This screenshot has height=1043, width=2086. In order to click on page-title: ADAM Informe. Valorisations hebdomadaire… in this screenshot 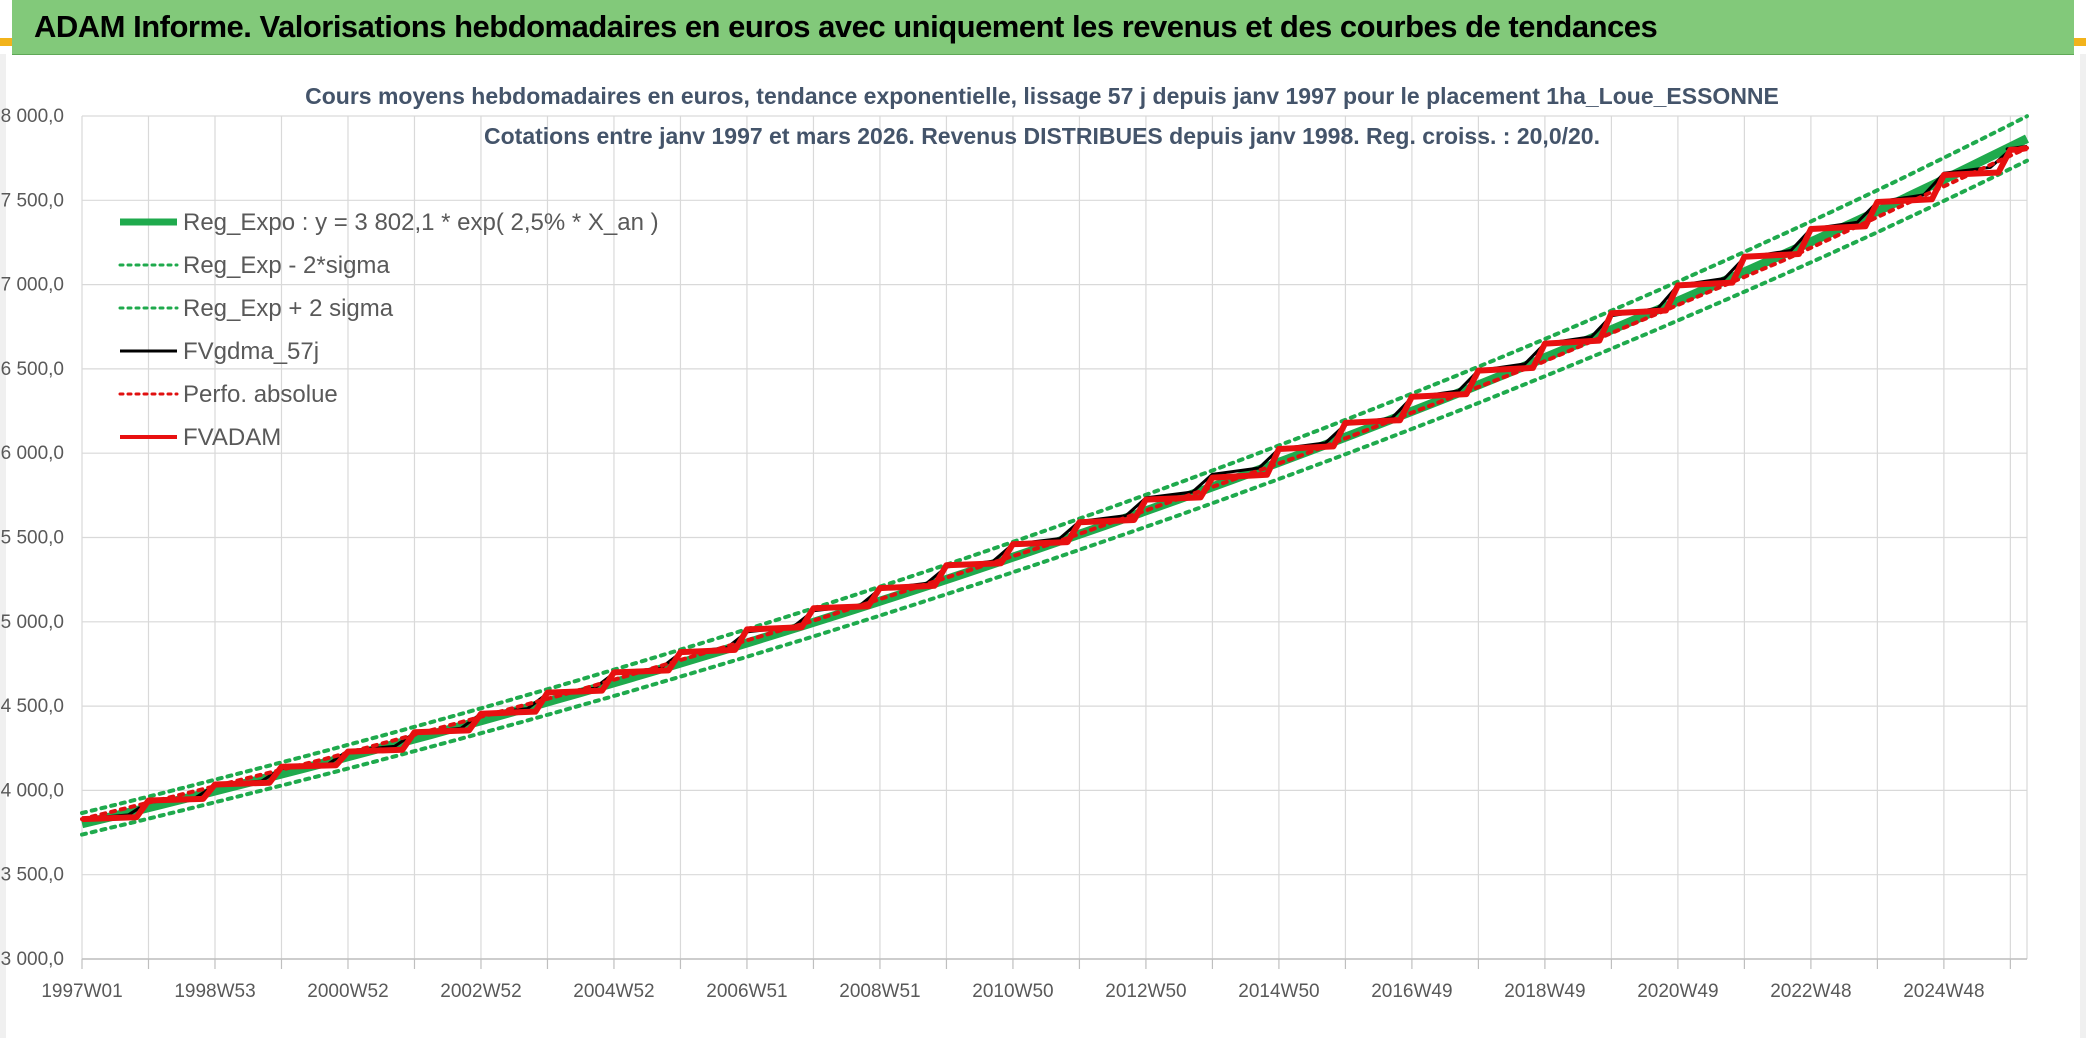, I will do `click(846, 26)`.